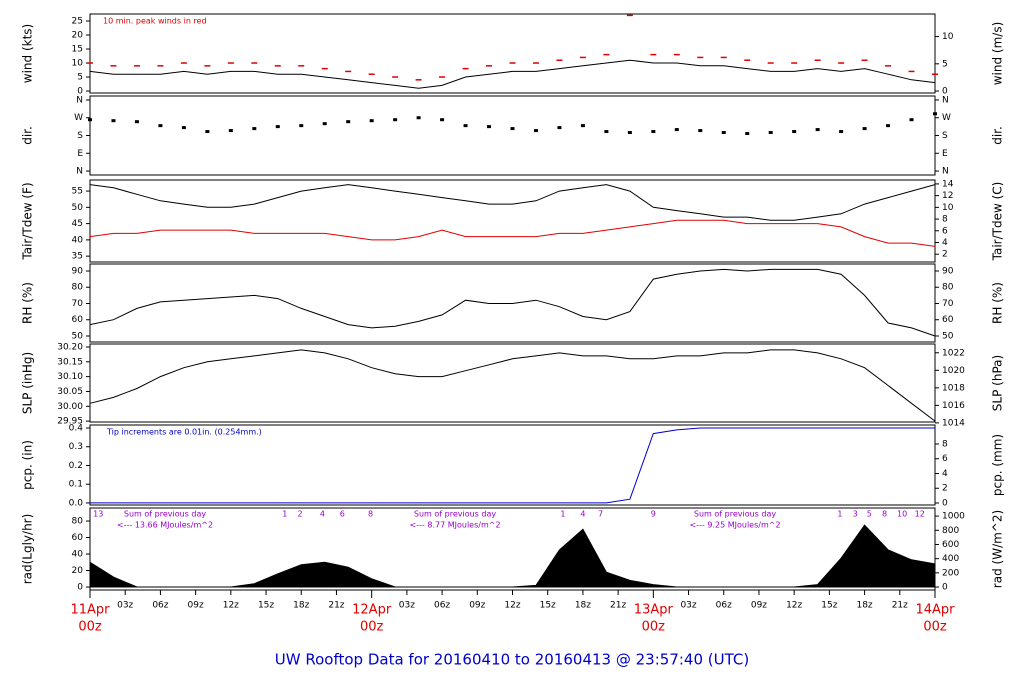  Describe the element at coordinates (477, 606) in the screenshot. I see `x-tick-label: 09z` at that location.